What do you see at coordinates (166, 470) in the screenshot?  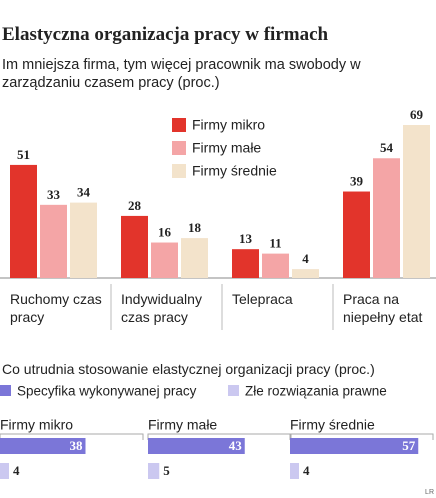 I see `value-label: 5` at bounding box center [166, 470].